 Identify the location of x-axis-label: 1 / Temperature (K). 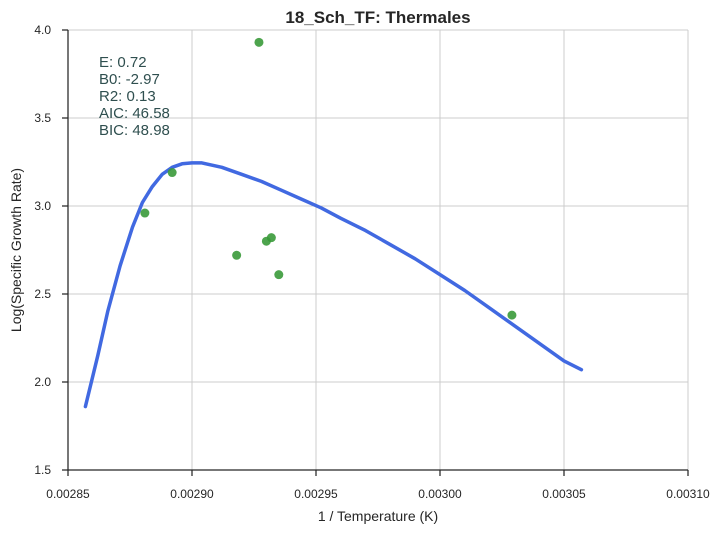
(378, 516).